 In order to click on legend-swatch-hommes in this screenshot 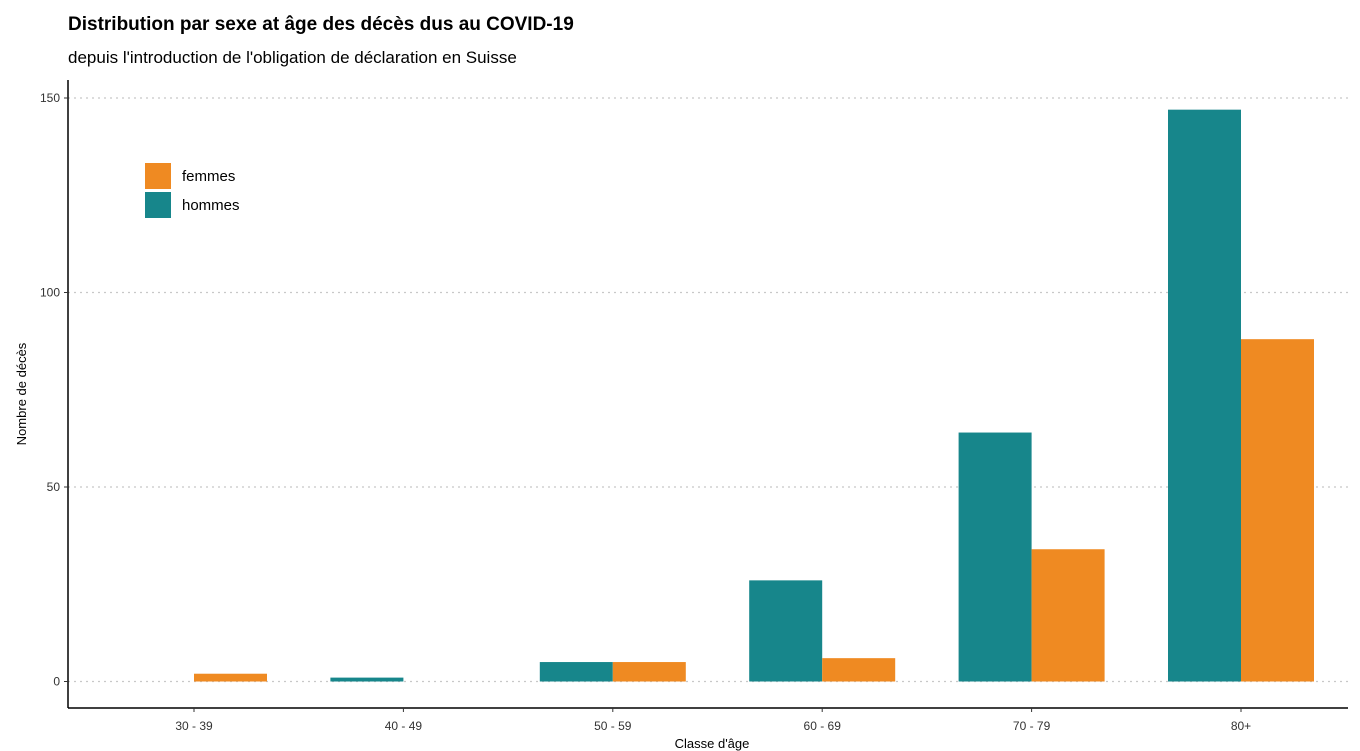, I will do `click(158, 205)`.